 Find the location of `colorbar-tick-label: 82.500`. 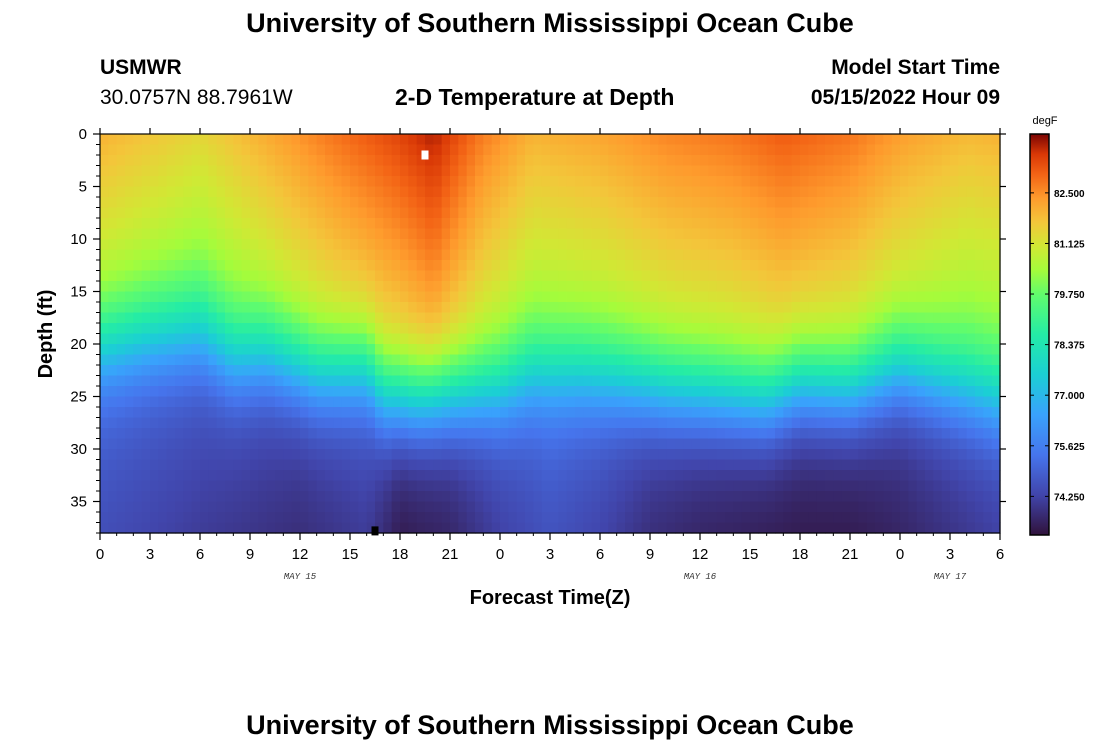

colorbar-tick-label: 82.500 is located at coordinates (1069, 194).